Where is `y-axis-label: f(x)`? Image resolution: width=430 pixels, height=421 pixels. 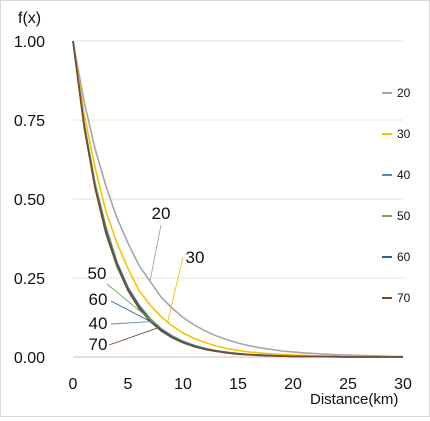
y-axis-label: f(x) is located at coordinates (29, 18).